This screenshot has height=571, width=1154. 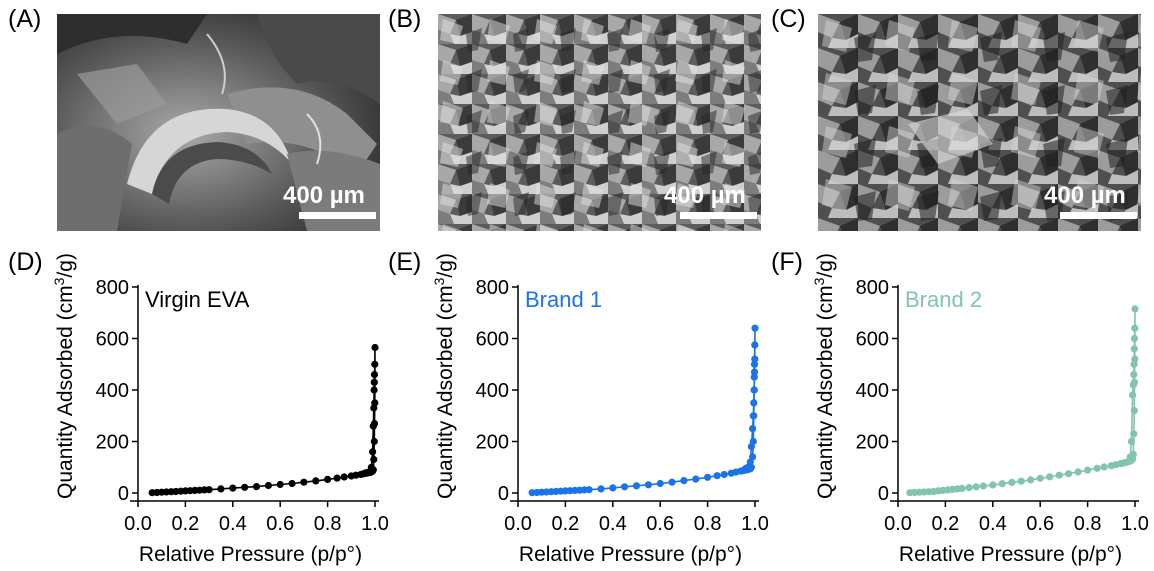 I want to click on sem-image-brand-2: 400 µm, so click(x=979, y=122).